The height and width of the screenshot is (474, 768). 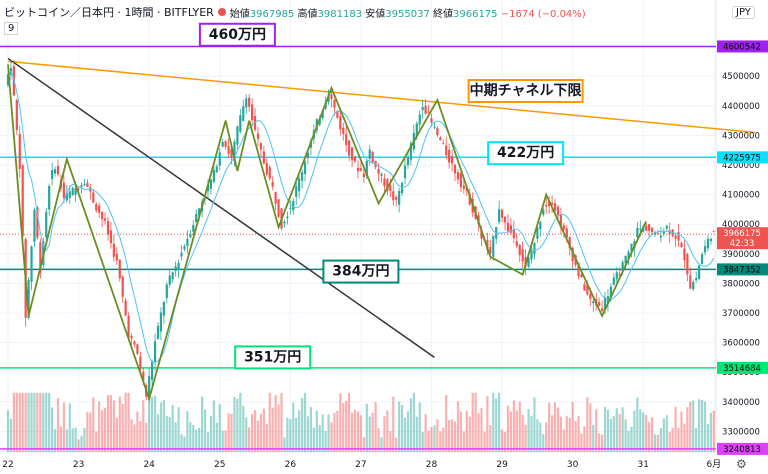 I want to click on level-price-tag: 3240813, so click(x=742, y=448).